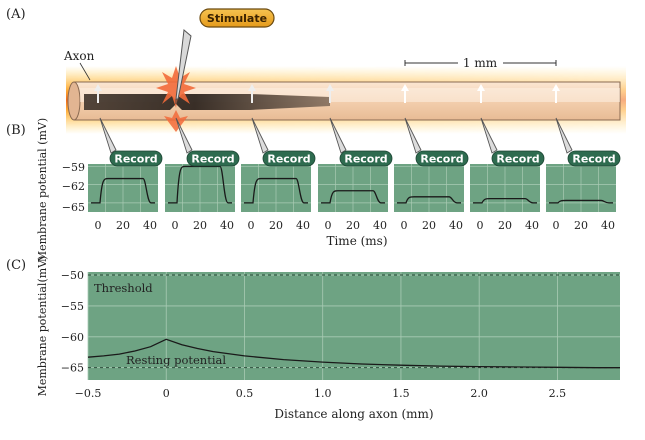 The height and width of the screenshot is (440, 645). Describe the element at coordinates (16, 14) in the screenshot. I see `panel-a-label: (A)` at that location.